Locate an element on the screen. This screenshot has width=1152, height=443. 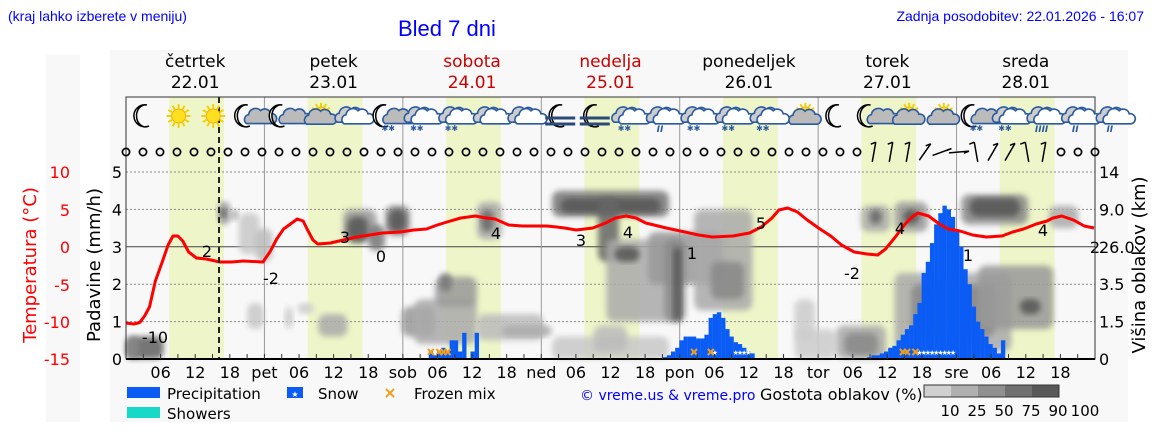
region-hint: (kraj lahko izberete v meniju) is located at coordinates (97, 16).